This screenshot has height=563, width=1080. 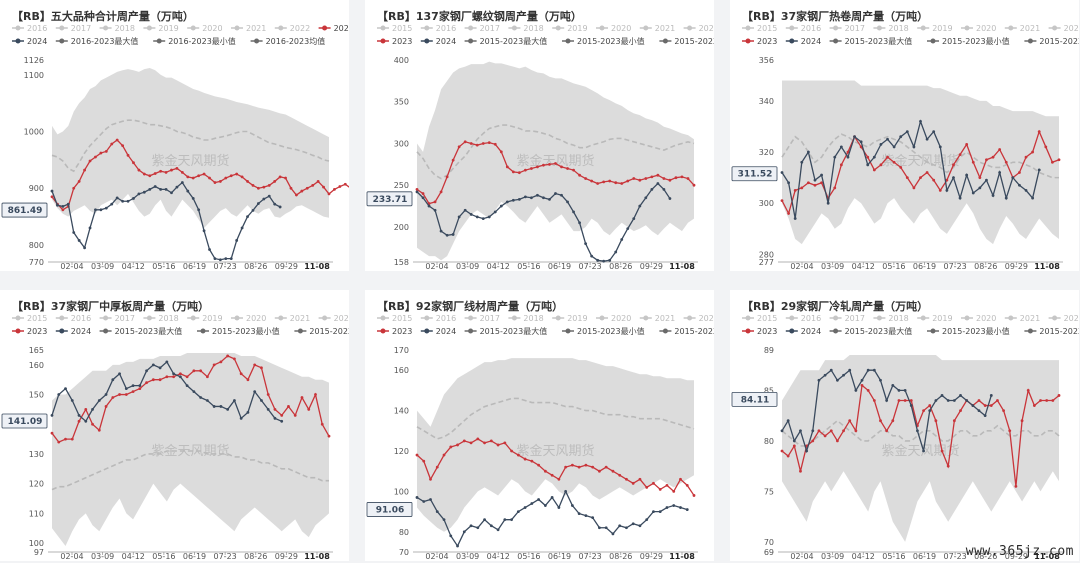 What do you see at coordinates (490, 318) in the screenshot?
I see `legend-item: 2017` at bounding box center [490, 318].